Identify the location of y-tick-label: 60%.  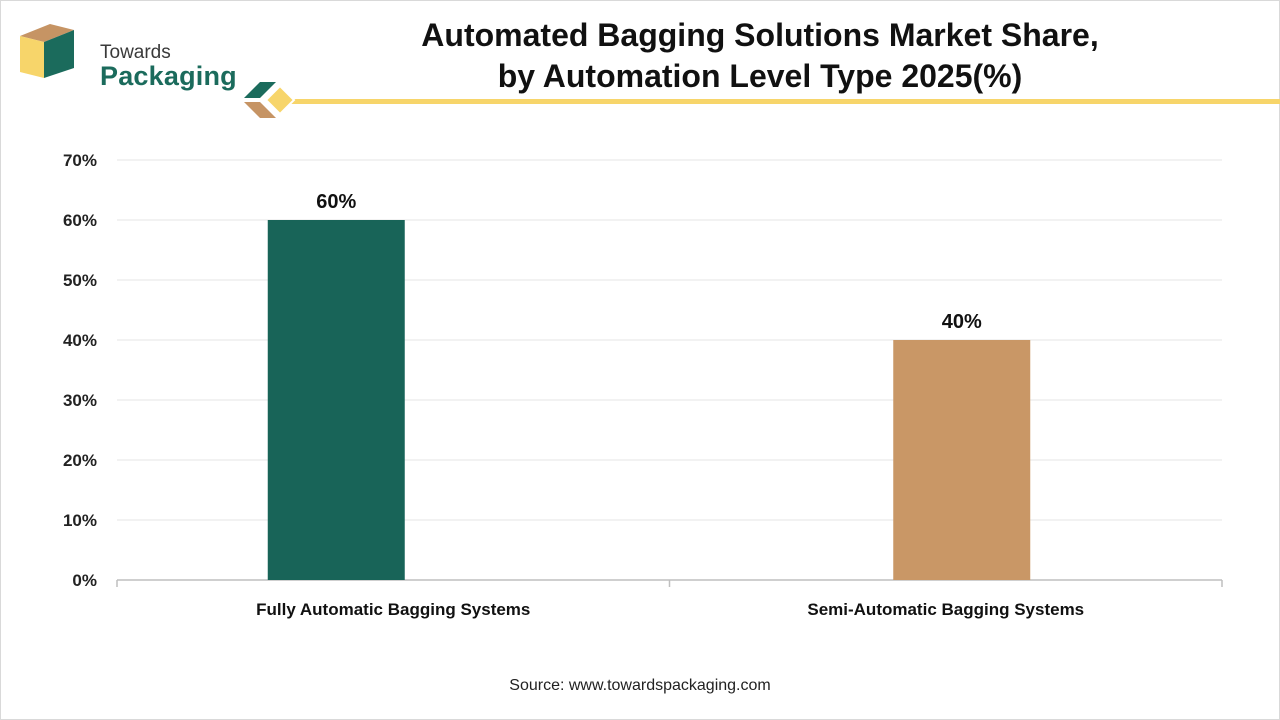
(80, 220).